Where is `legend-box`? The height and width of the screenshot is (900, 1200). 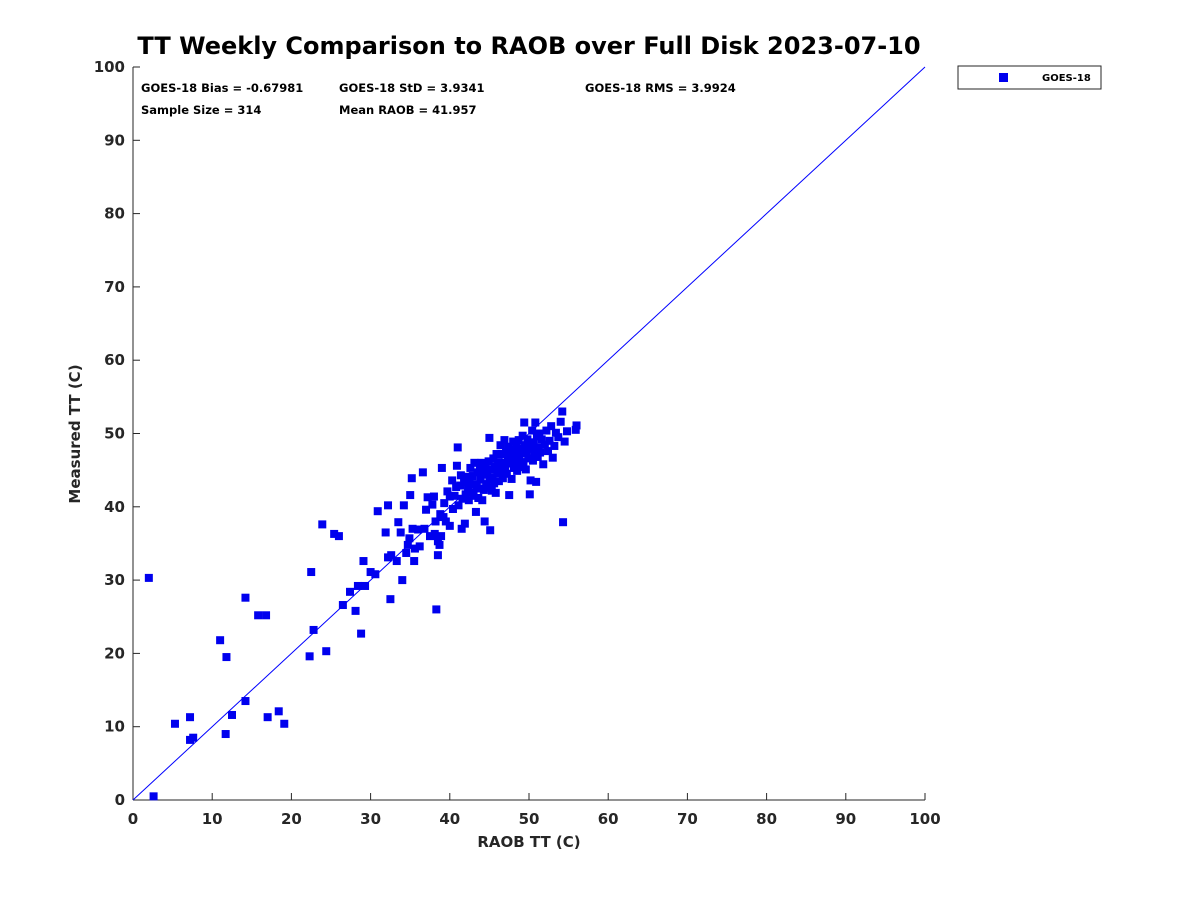
legend-box is located at coordinates (1029, 77).